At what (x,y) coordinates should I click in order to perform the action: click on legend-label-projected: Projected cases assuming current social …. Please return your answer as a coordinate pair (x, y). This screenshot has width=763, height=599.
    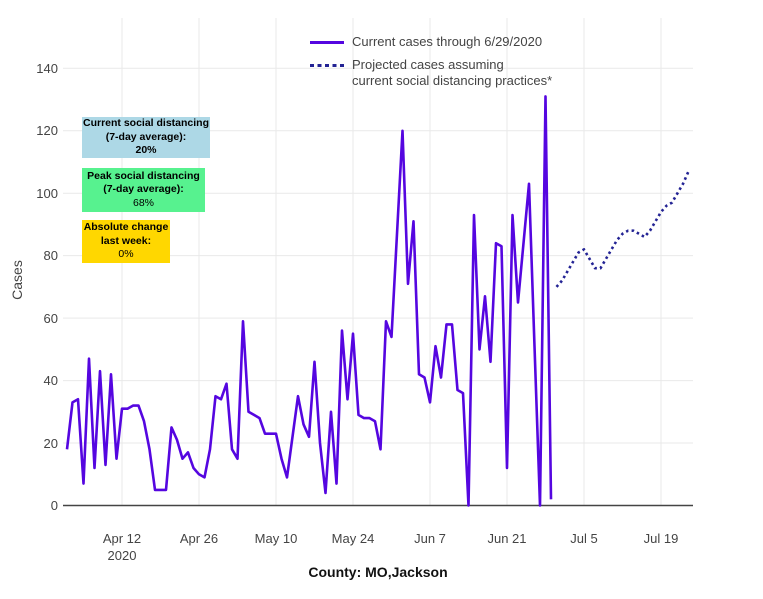
    Looking at the image, I should click on (452, 73).